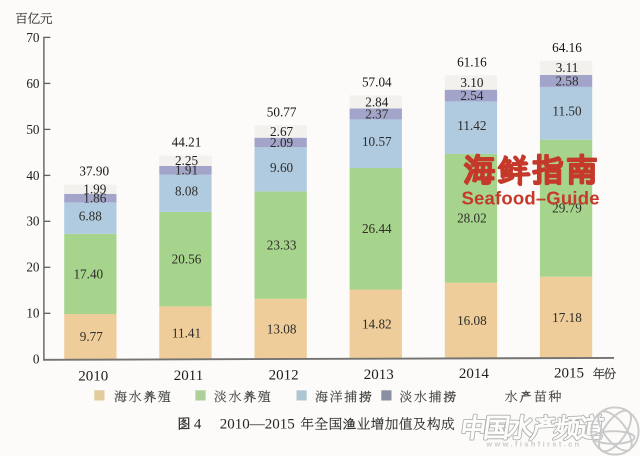 This screenshot has height=456, width=640. What do you see at coordinates (567, 111) in the screenshot?
I see `svg-text: 11.50` at bounding box center [567, 111].